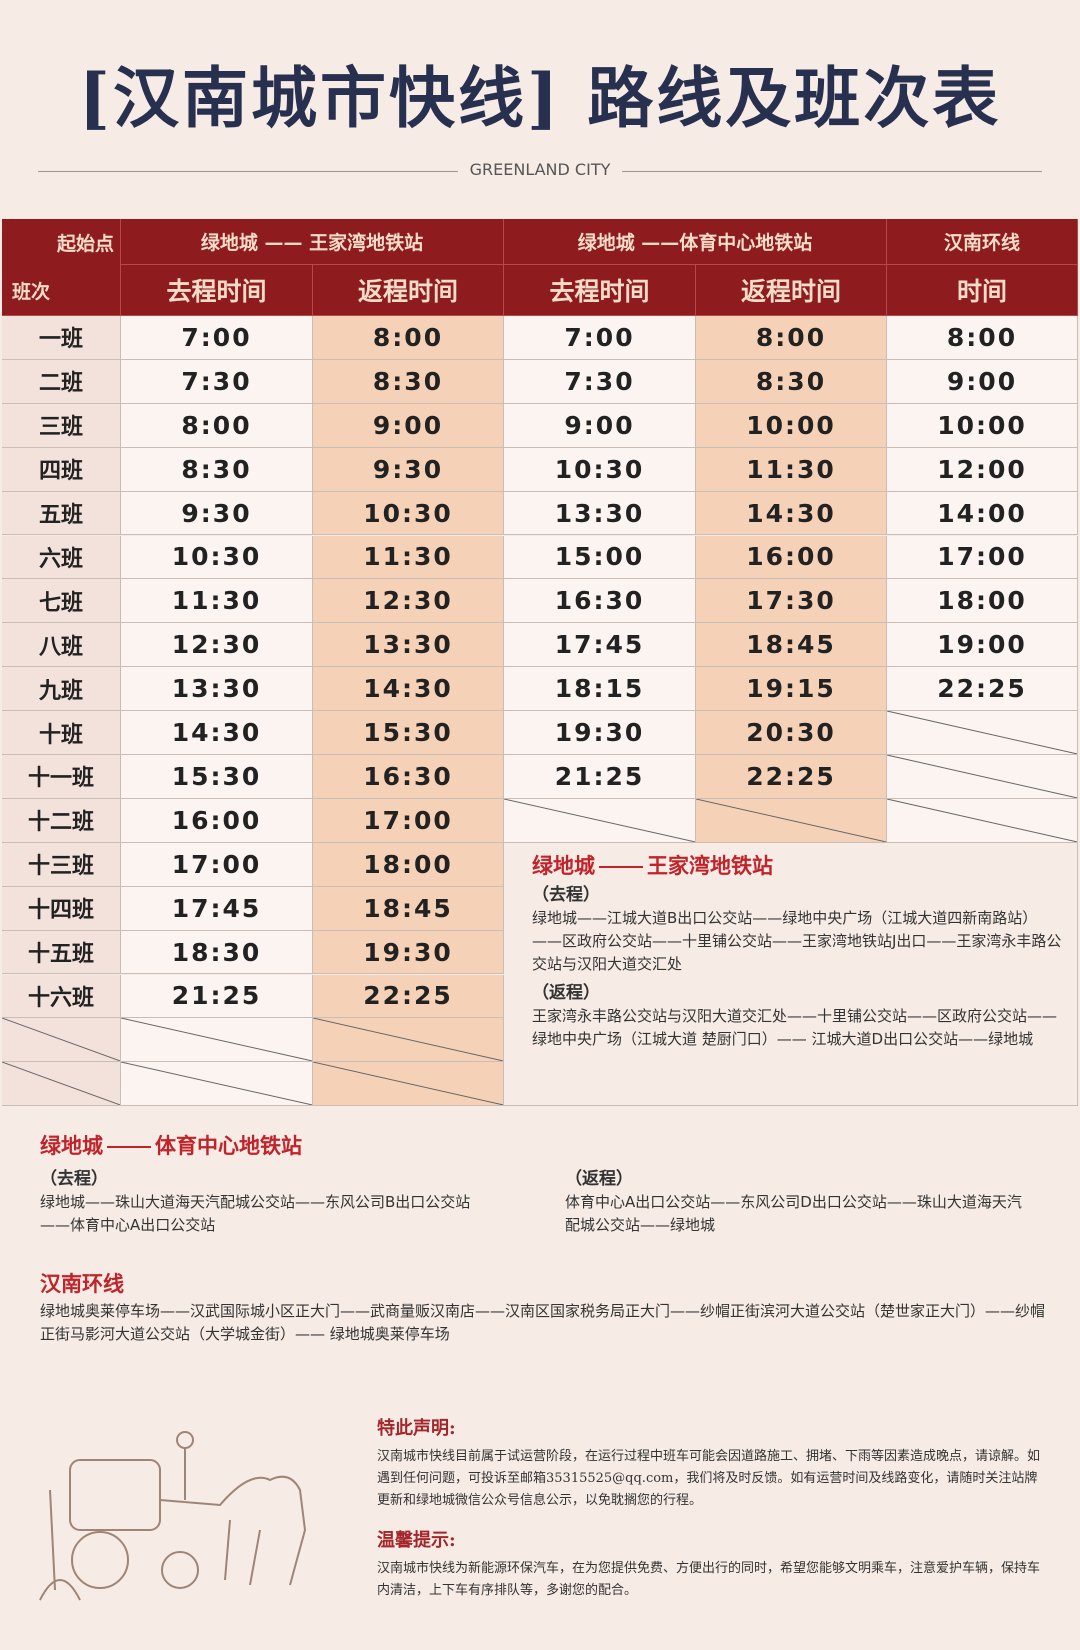 The height and width of the screenshot is (1650, 1080). I want to click on row-label: 四班, so click(61, 469).